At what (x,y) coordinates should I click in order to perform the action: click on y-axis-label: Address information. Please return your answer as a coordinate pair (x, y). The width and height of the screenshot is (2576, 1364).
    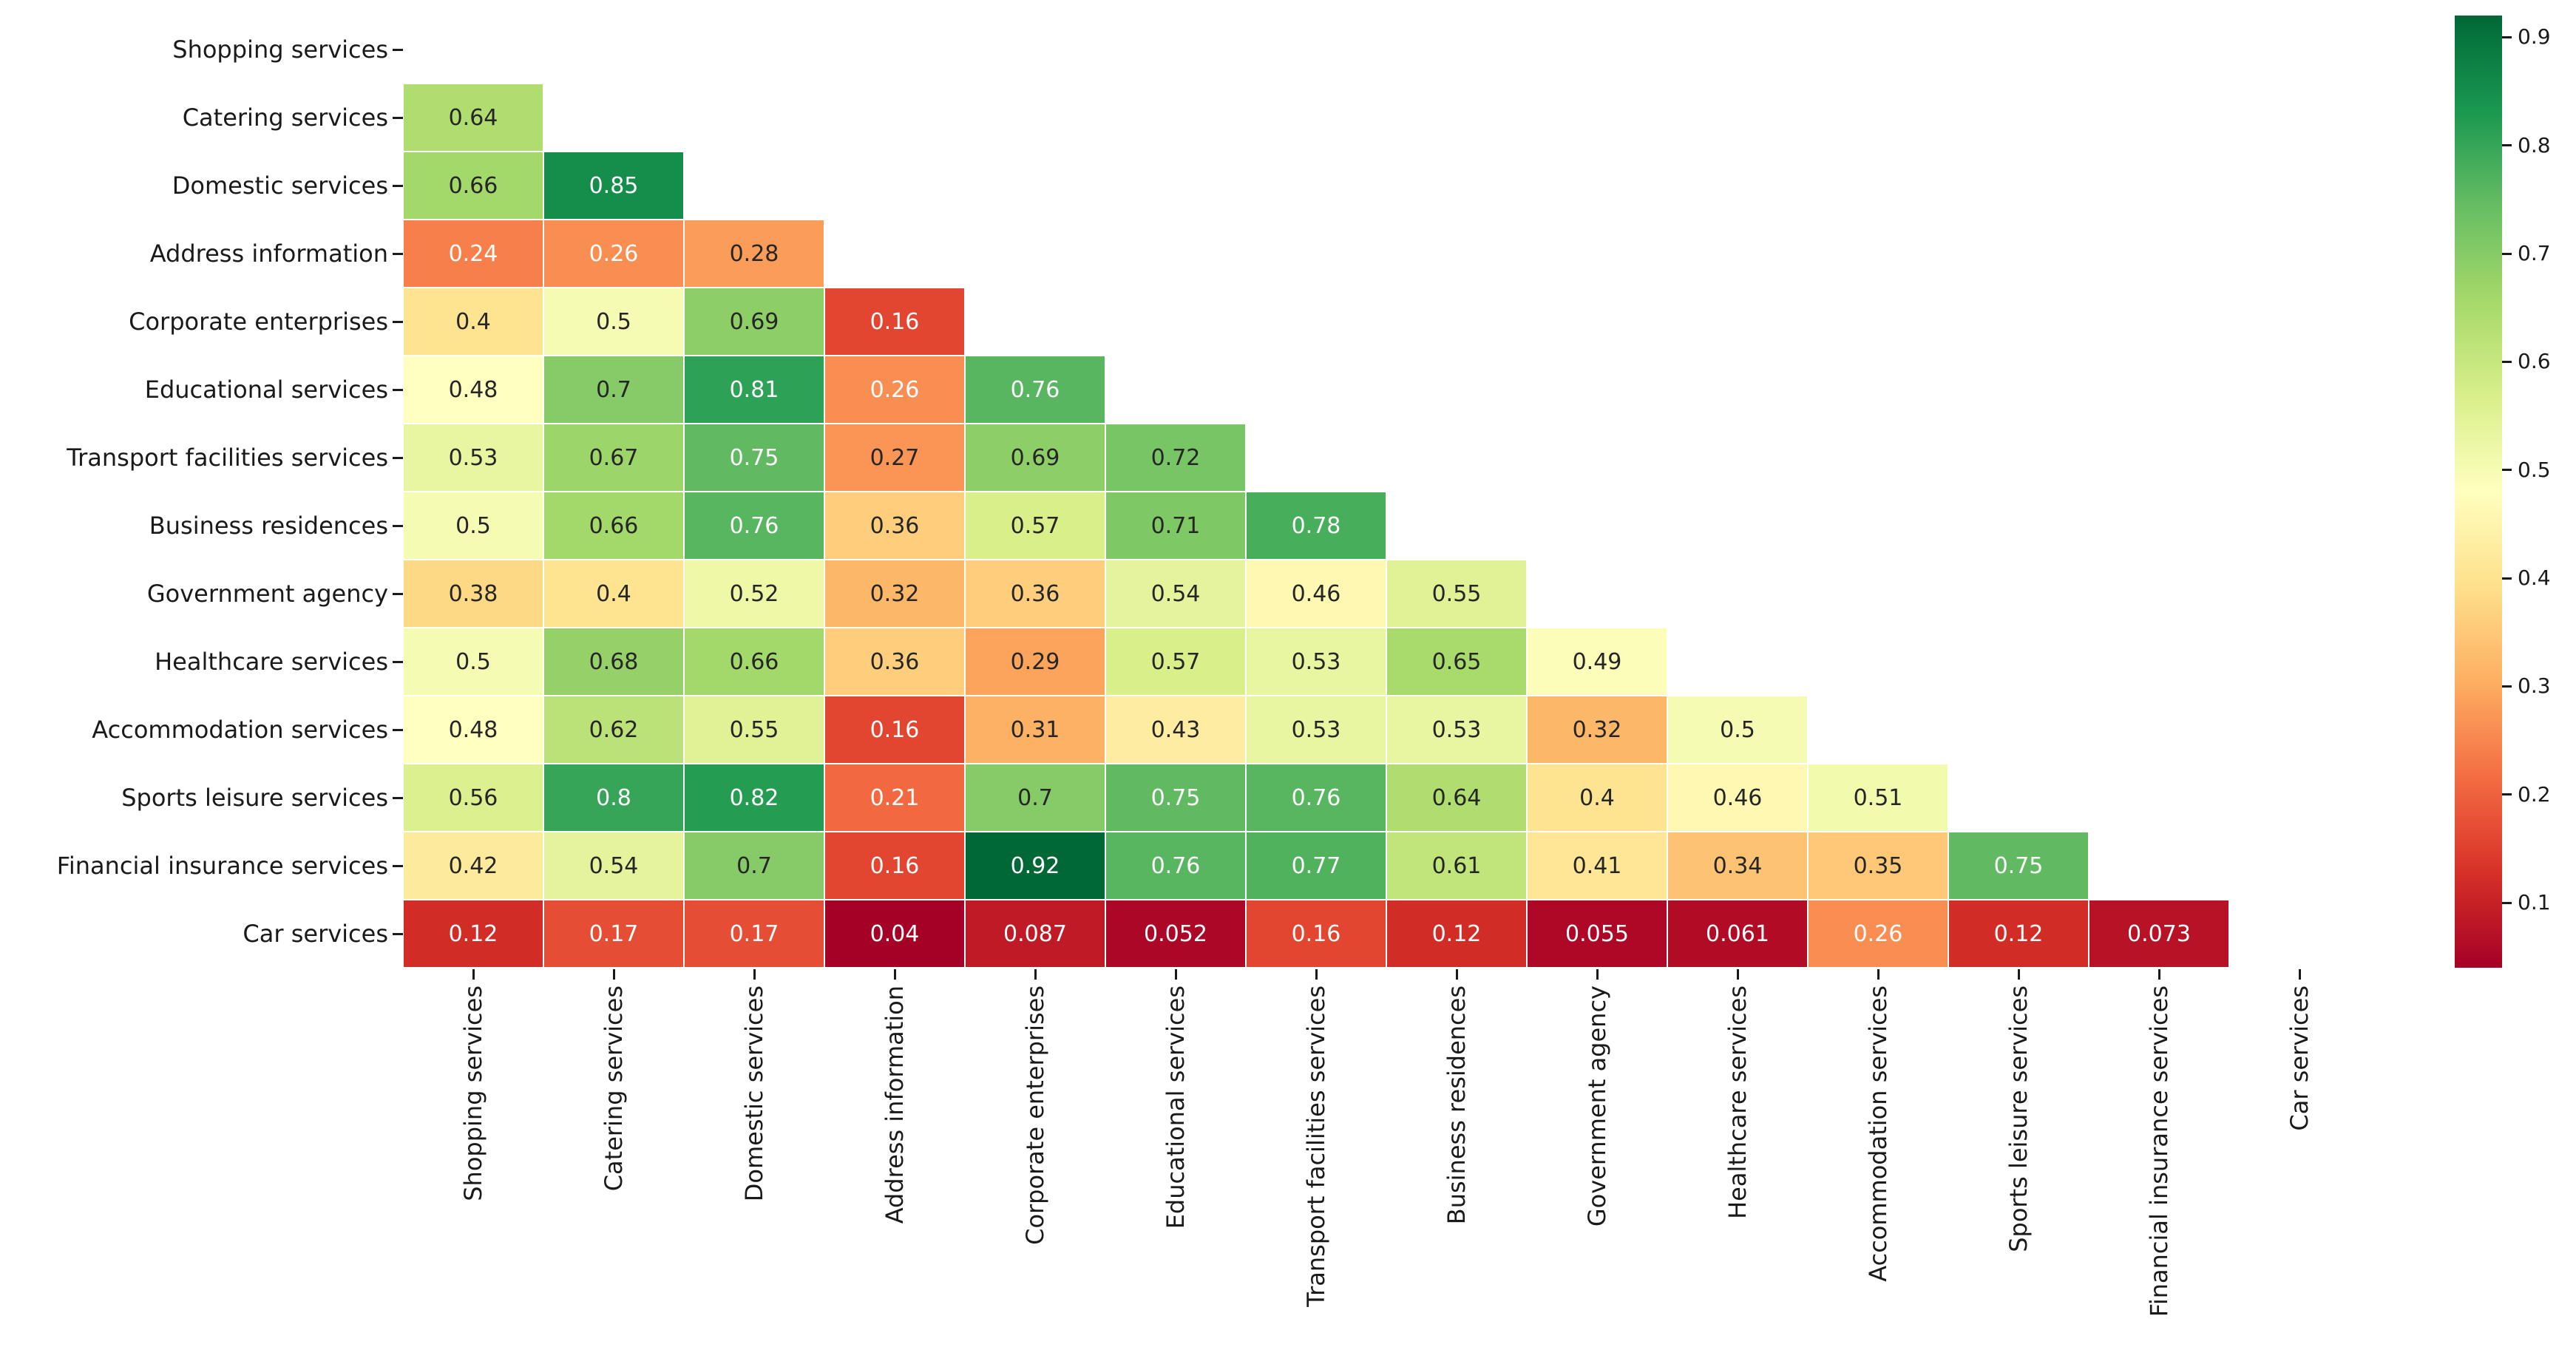
    Looking at the image, I should click on (268, 254).